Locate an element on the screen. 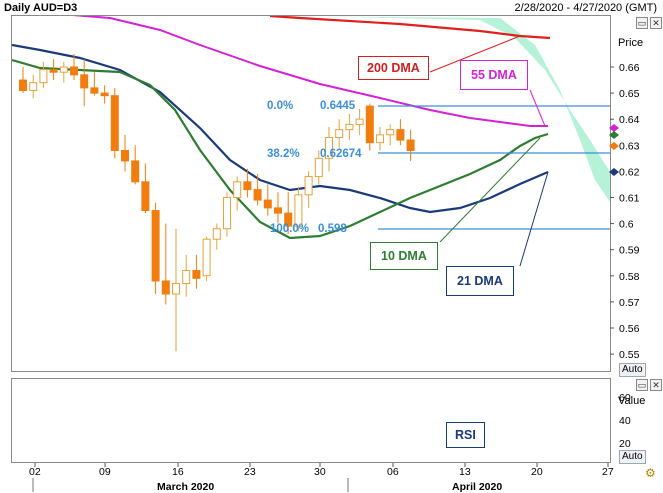  rsi-ytick-label: 40 is located at coordinates (625, 421).